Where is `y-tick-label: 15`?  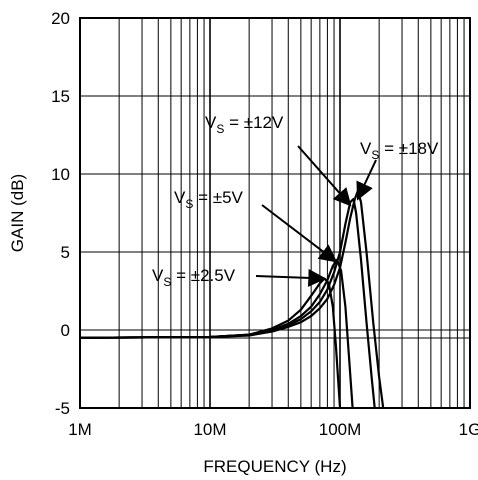 y-tick-label: 15 is located at coordinates (60, 96).